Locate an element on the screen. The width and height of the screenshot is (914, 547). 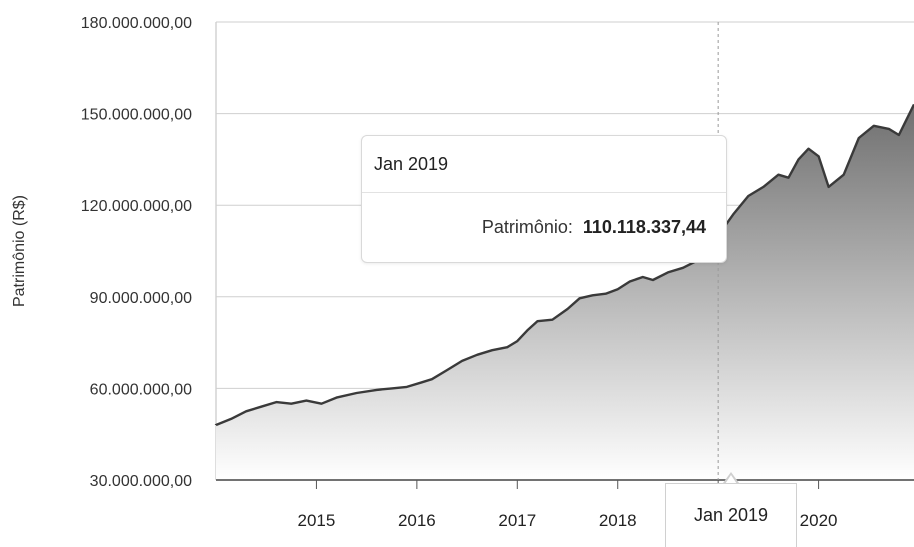
y-tick-label: 90.000.000,00 is located at coordinates (141, 298).